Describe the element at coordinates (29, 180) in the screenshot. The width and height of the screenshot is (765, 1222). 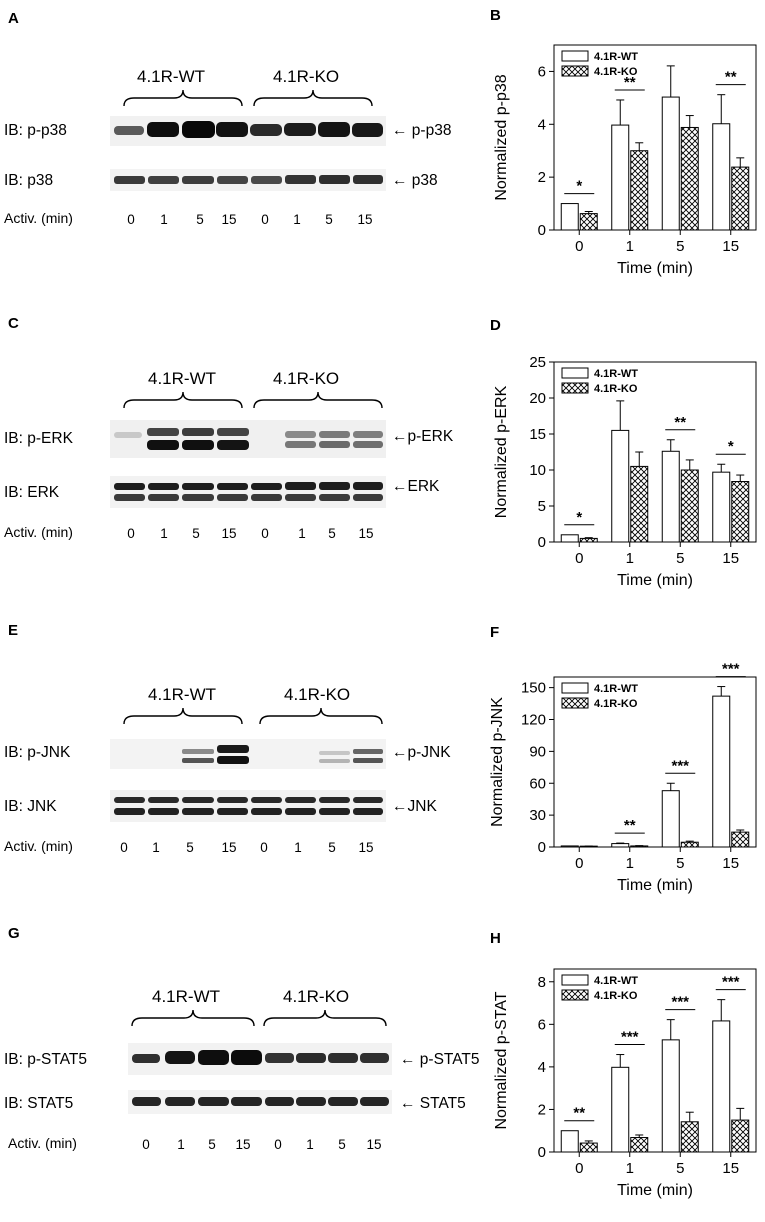
I see `ib-label-row2: IB: p38` at that location.